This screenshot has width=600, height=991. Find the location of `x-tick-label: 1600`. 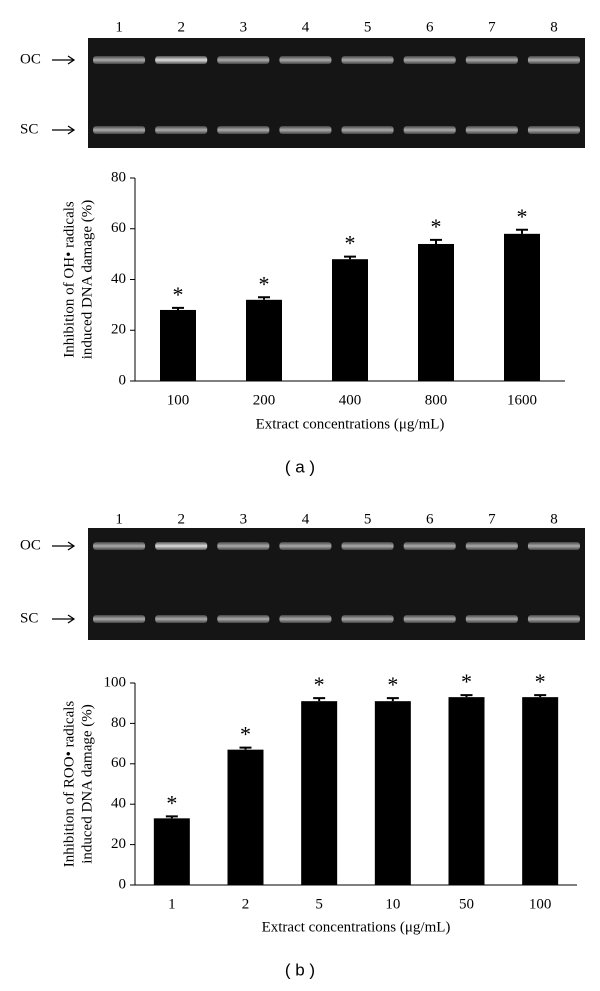

x-tick-label: 1600 is located at coordinates (522, 400).